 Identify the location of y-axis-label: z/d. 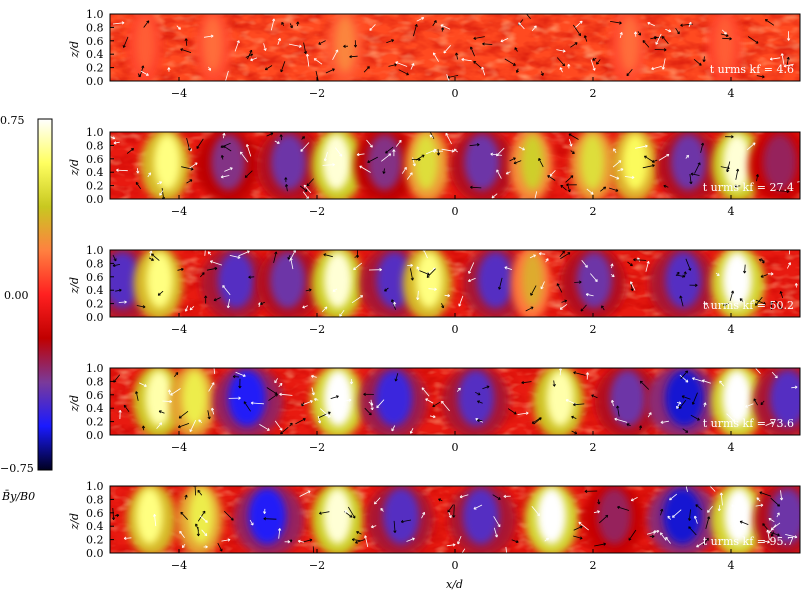
(74, 522).